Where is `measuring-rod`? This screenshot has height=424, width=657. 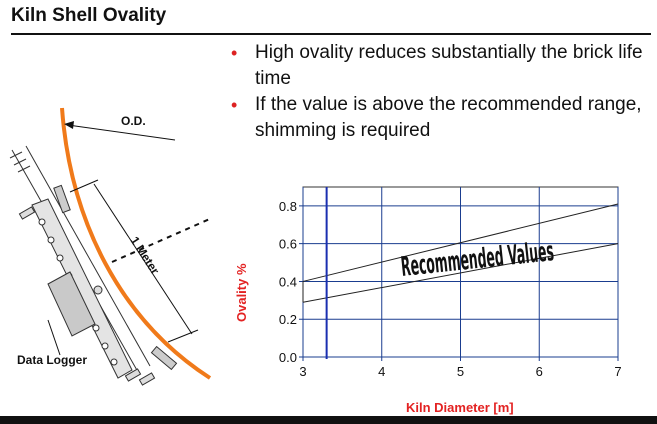
measuring-rod is located at coordinates (81, 262).